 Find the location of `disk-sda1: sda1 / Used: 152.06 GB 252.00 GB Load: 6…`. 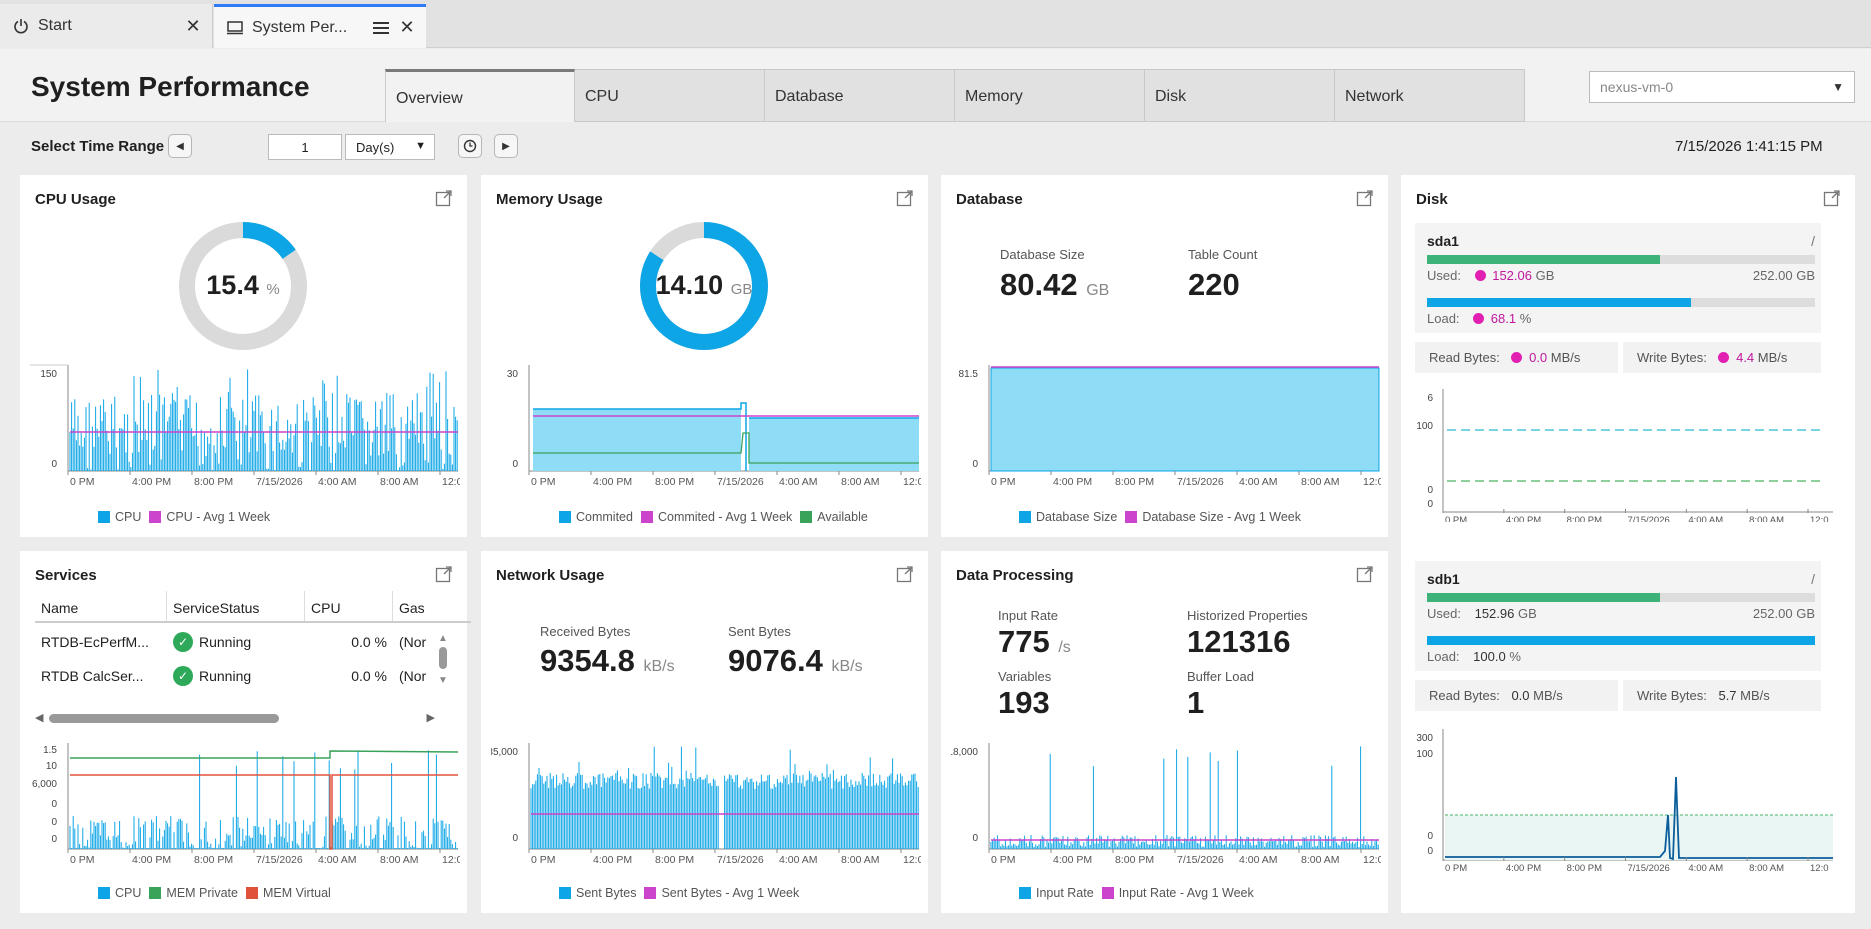

disk-sda1: sda1 / Used: 152.06 GB 252.00 GB Load: 6… is located at coordinates (1618, 278).